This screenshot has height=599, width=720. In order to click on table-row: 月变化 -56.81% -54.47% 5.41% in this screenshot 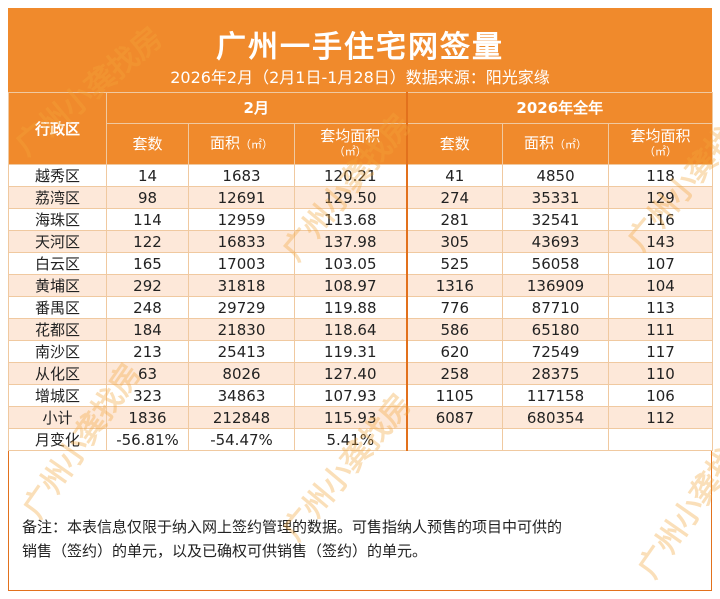, I will do `click(361, 439)`.